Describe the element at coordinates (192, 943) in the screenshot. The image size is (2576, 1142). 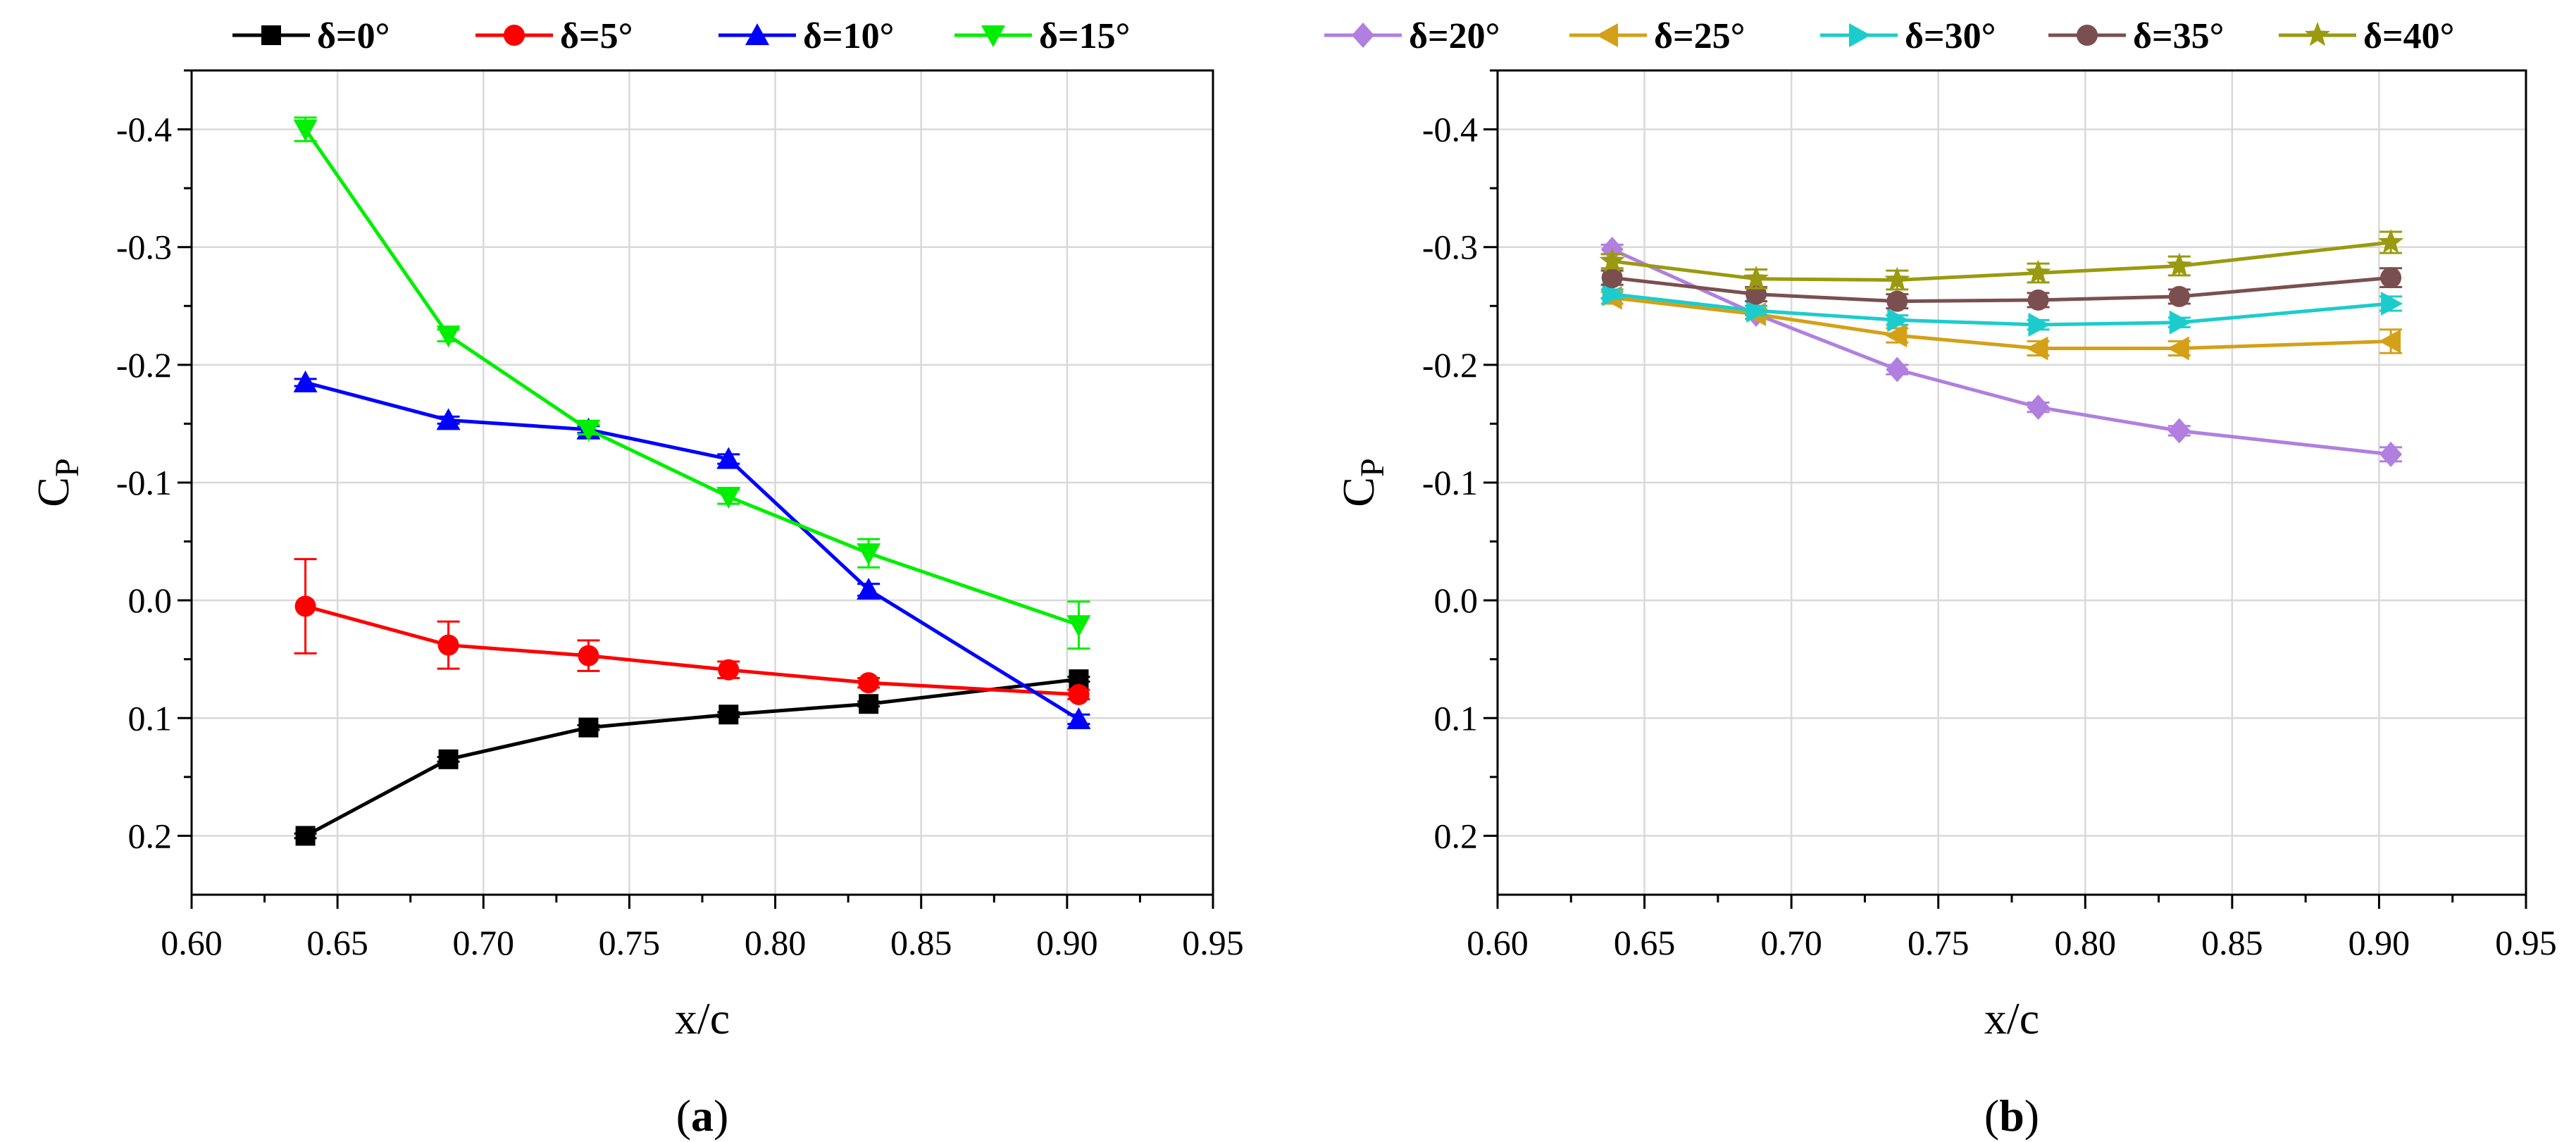
I see `x-tick-label: 0.60` at that location.